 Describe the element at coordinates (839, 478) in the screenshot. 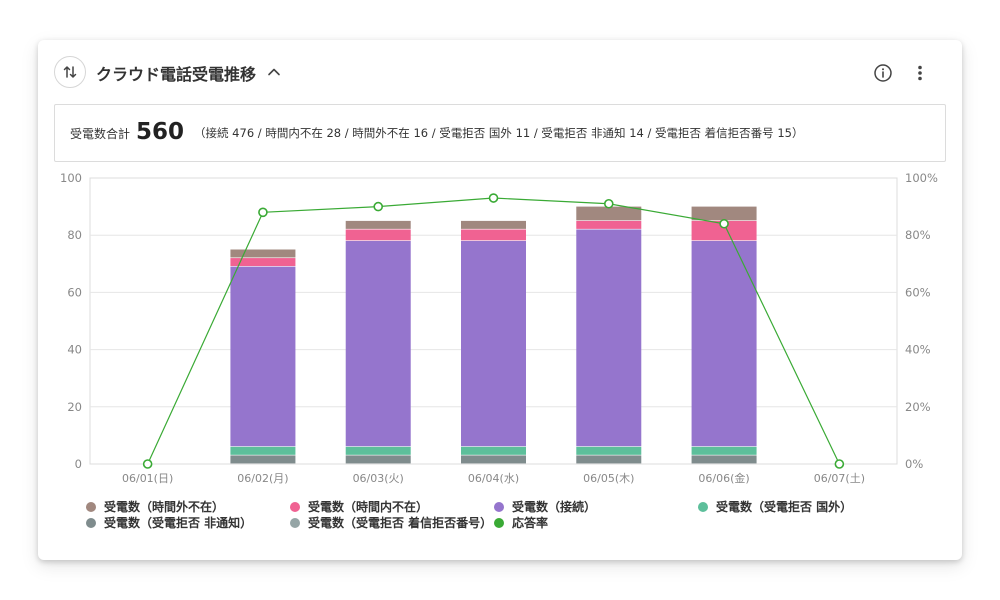

I see `x-tick-label: 06/07(土)` at that location.